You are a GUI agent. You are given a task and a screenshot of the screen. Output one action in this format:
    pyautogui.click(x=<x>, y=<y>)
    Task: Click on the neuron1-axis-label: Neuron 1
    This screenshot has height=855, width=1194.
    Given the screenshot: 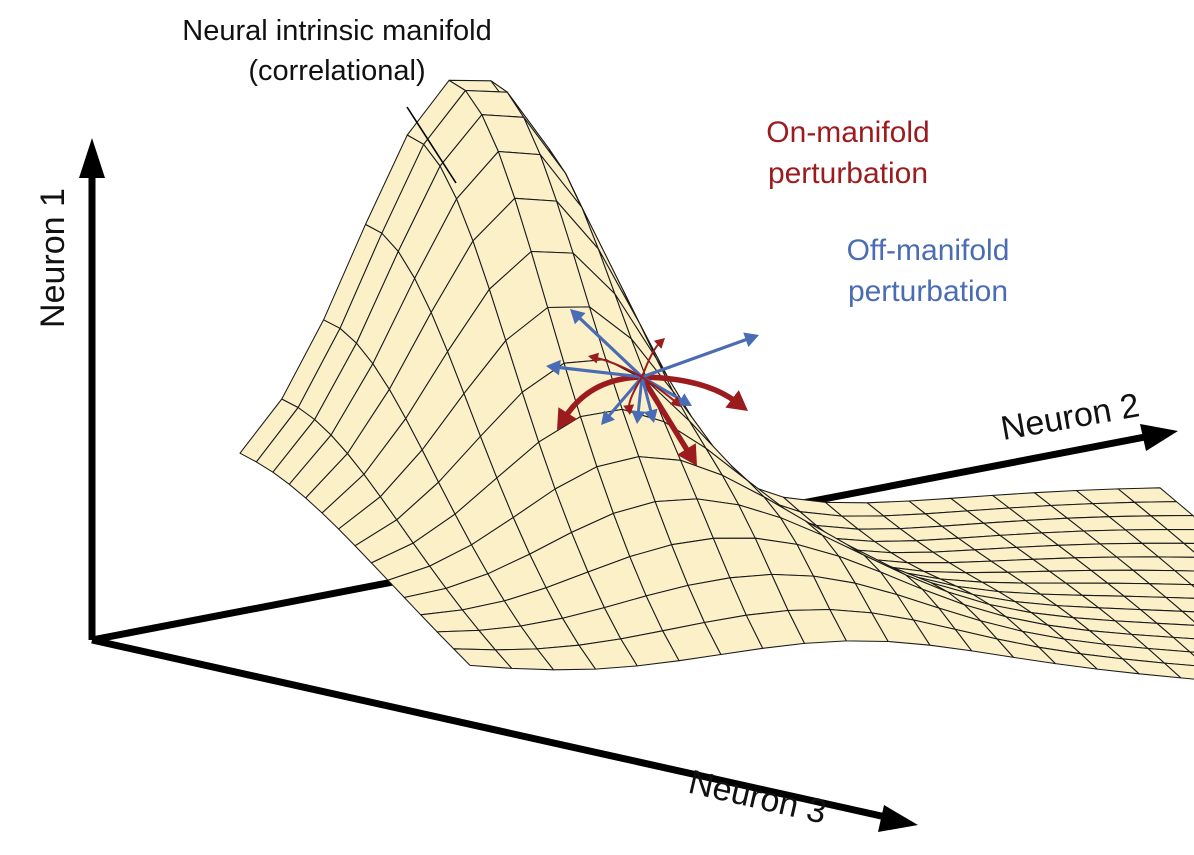 What is the action you would take?
    pyautogui.click(x=53, y=258)
    